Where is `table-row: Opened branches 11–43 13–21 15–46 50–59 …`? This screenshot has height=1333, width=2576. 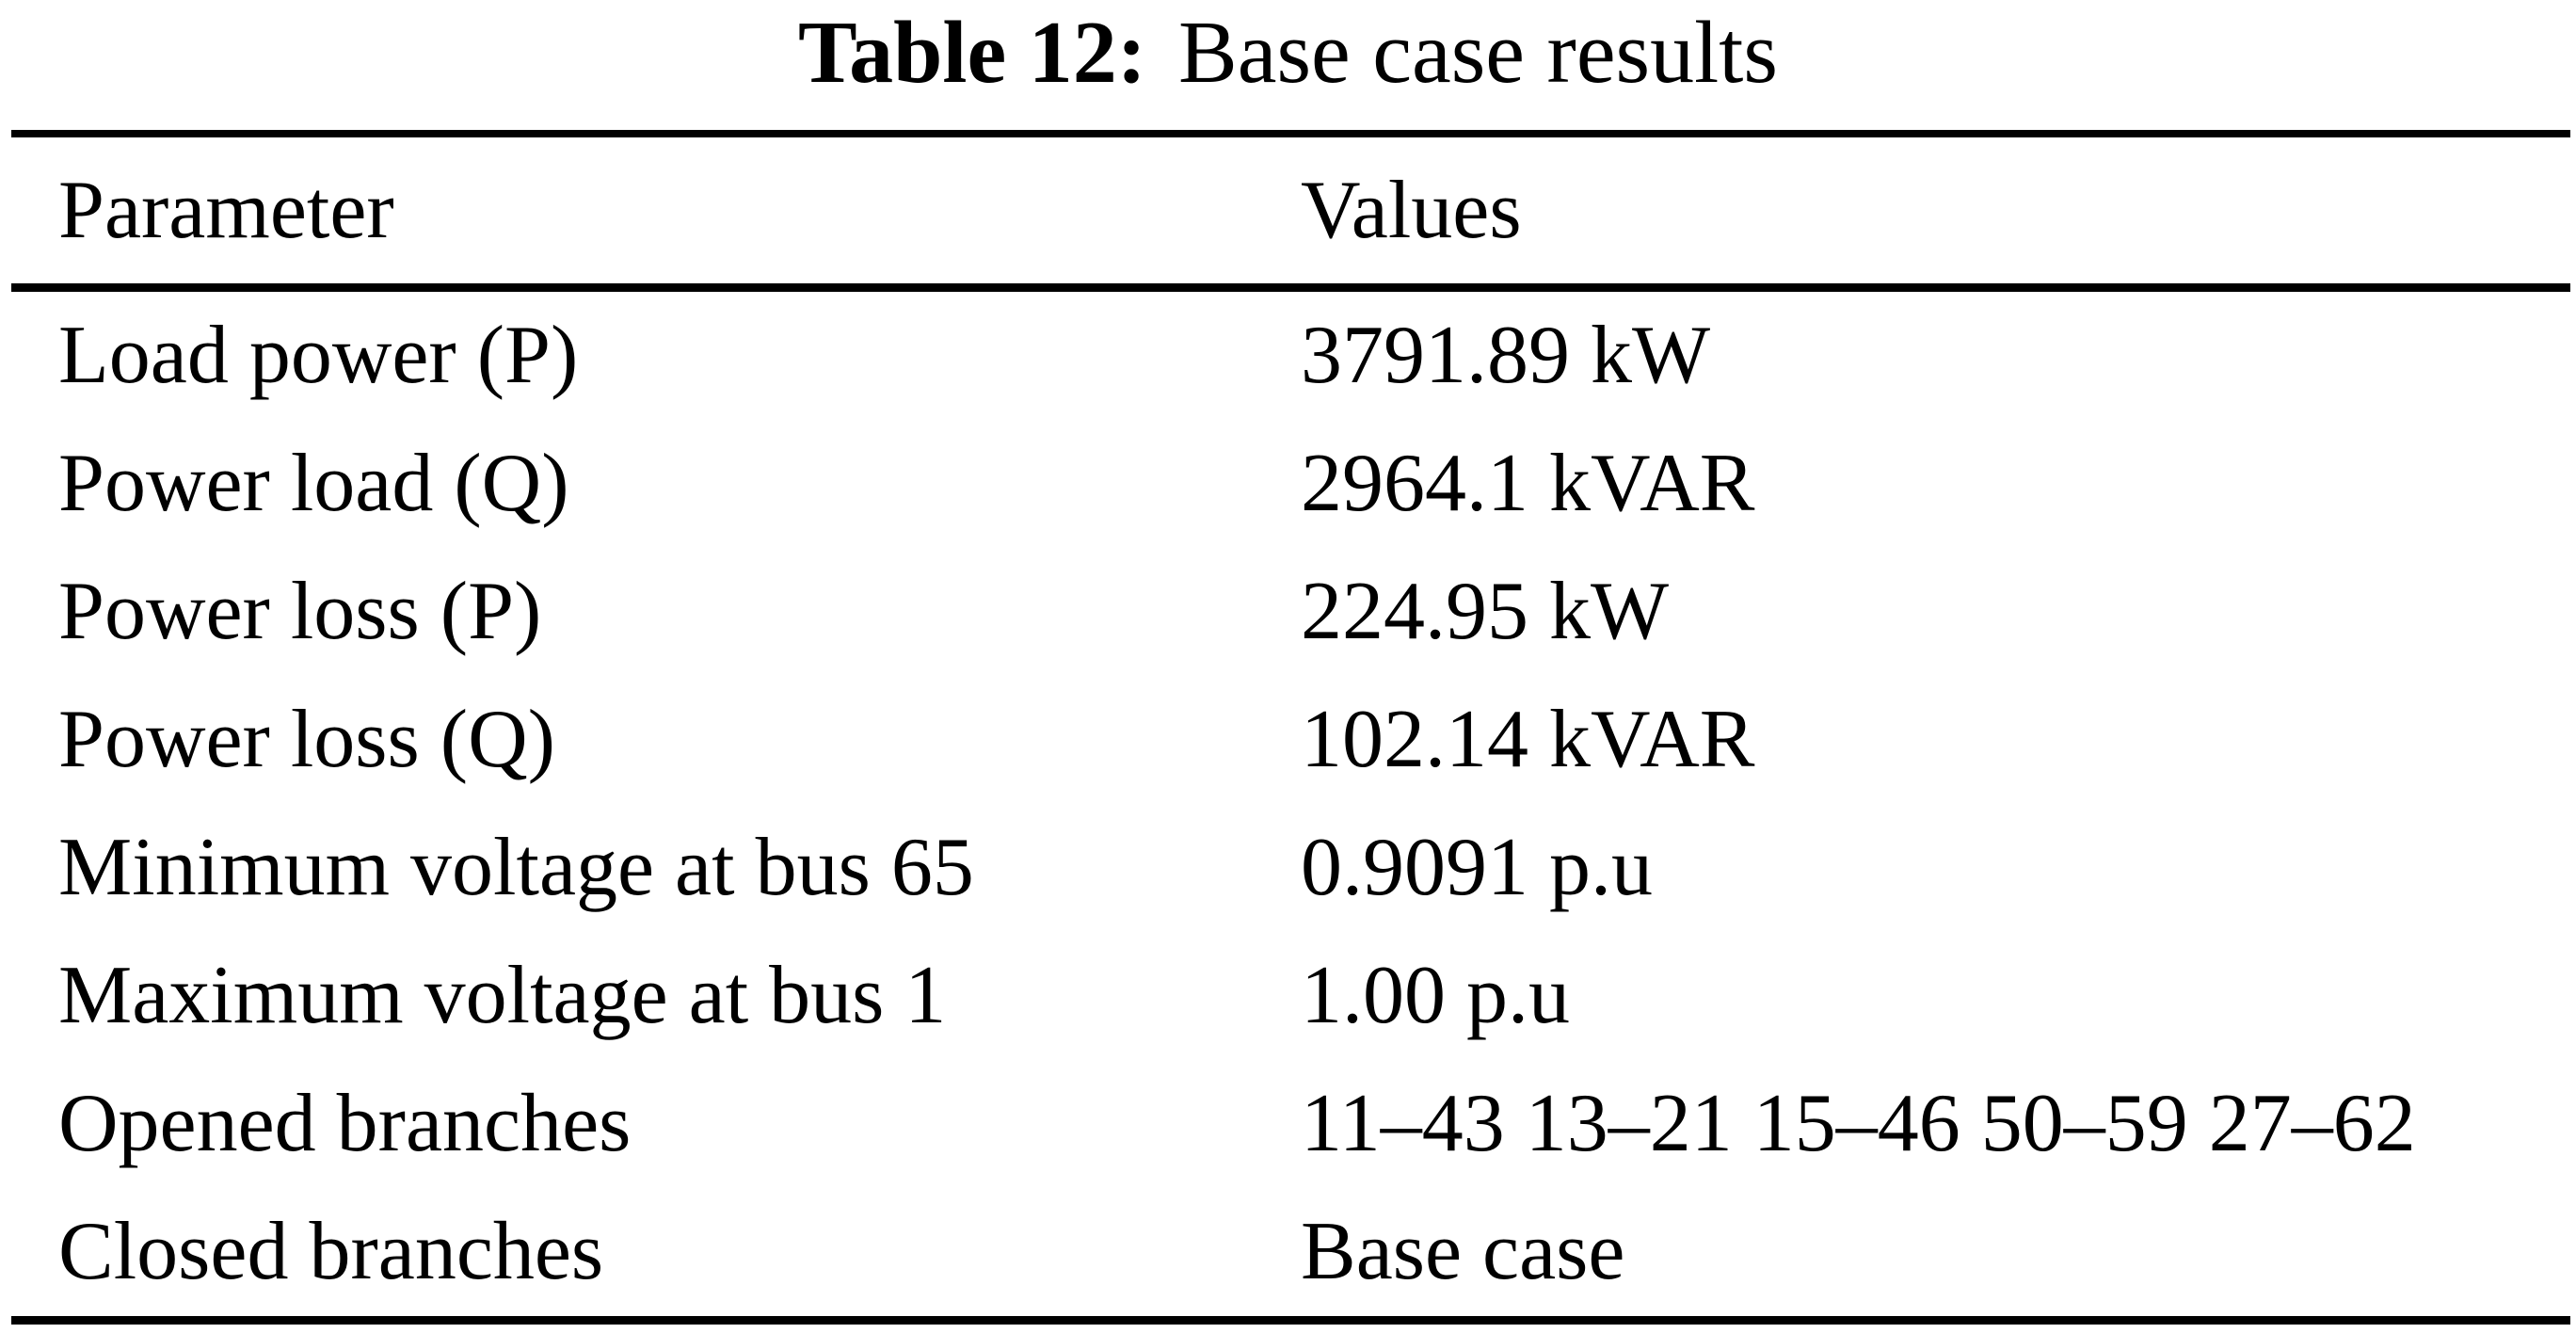
table-row: Opened branches 11–43 13–21 15–46 50–59 … is located at coordinates (1288, 1124).